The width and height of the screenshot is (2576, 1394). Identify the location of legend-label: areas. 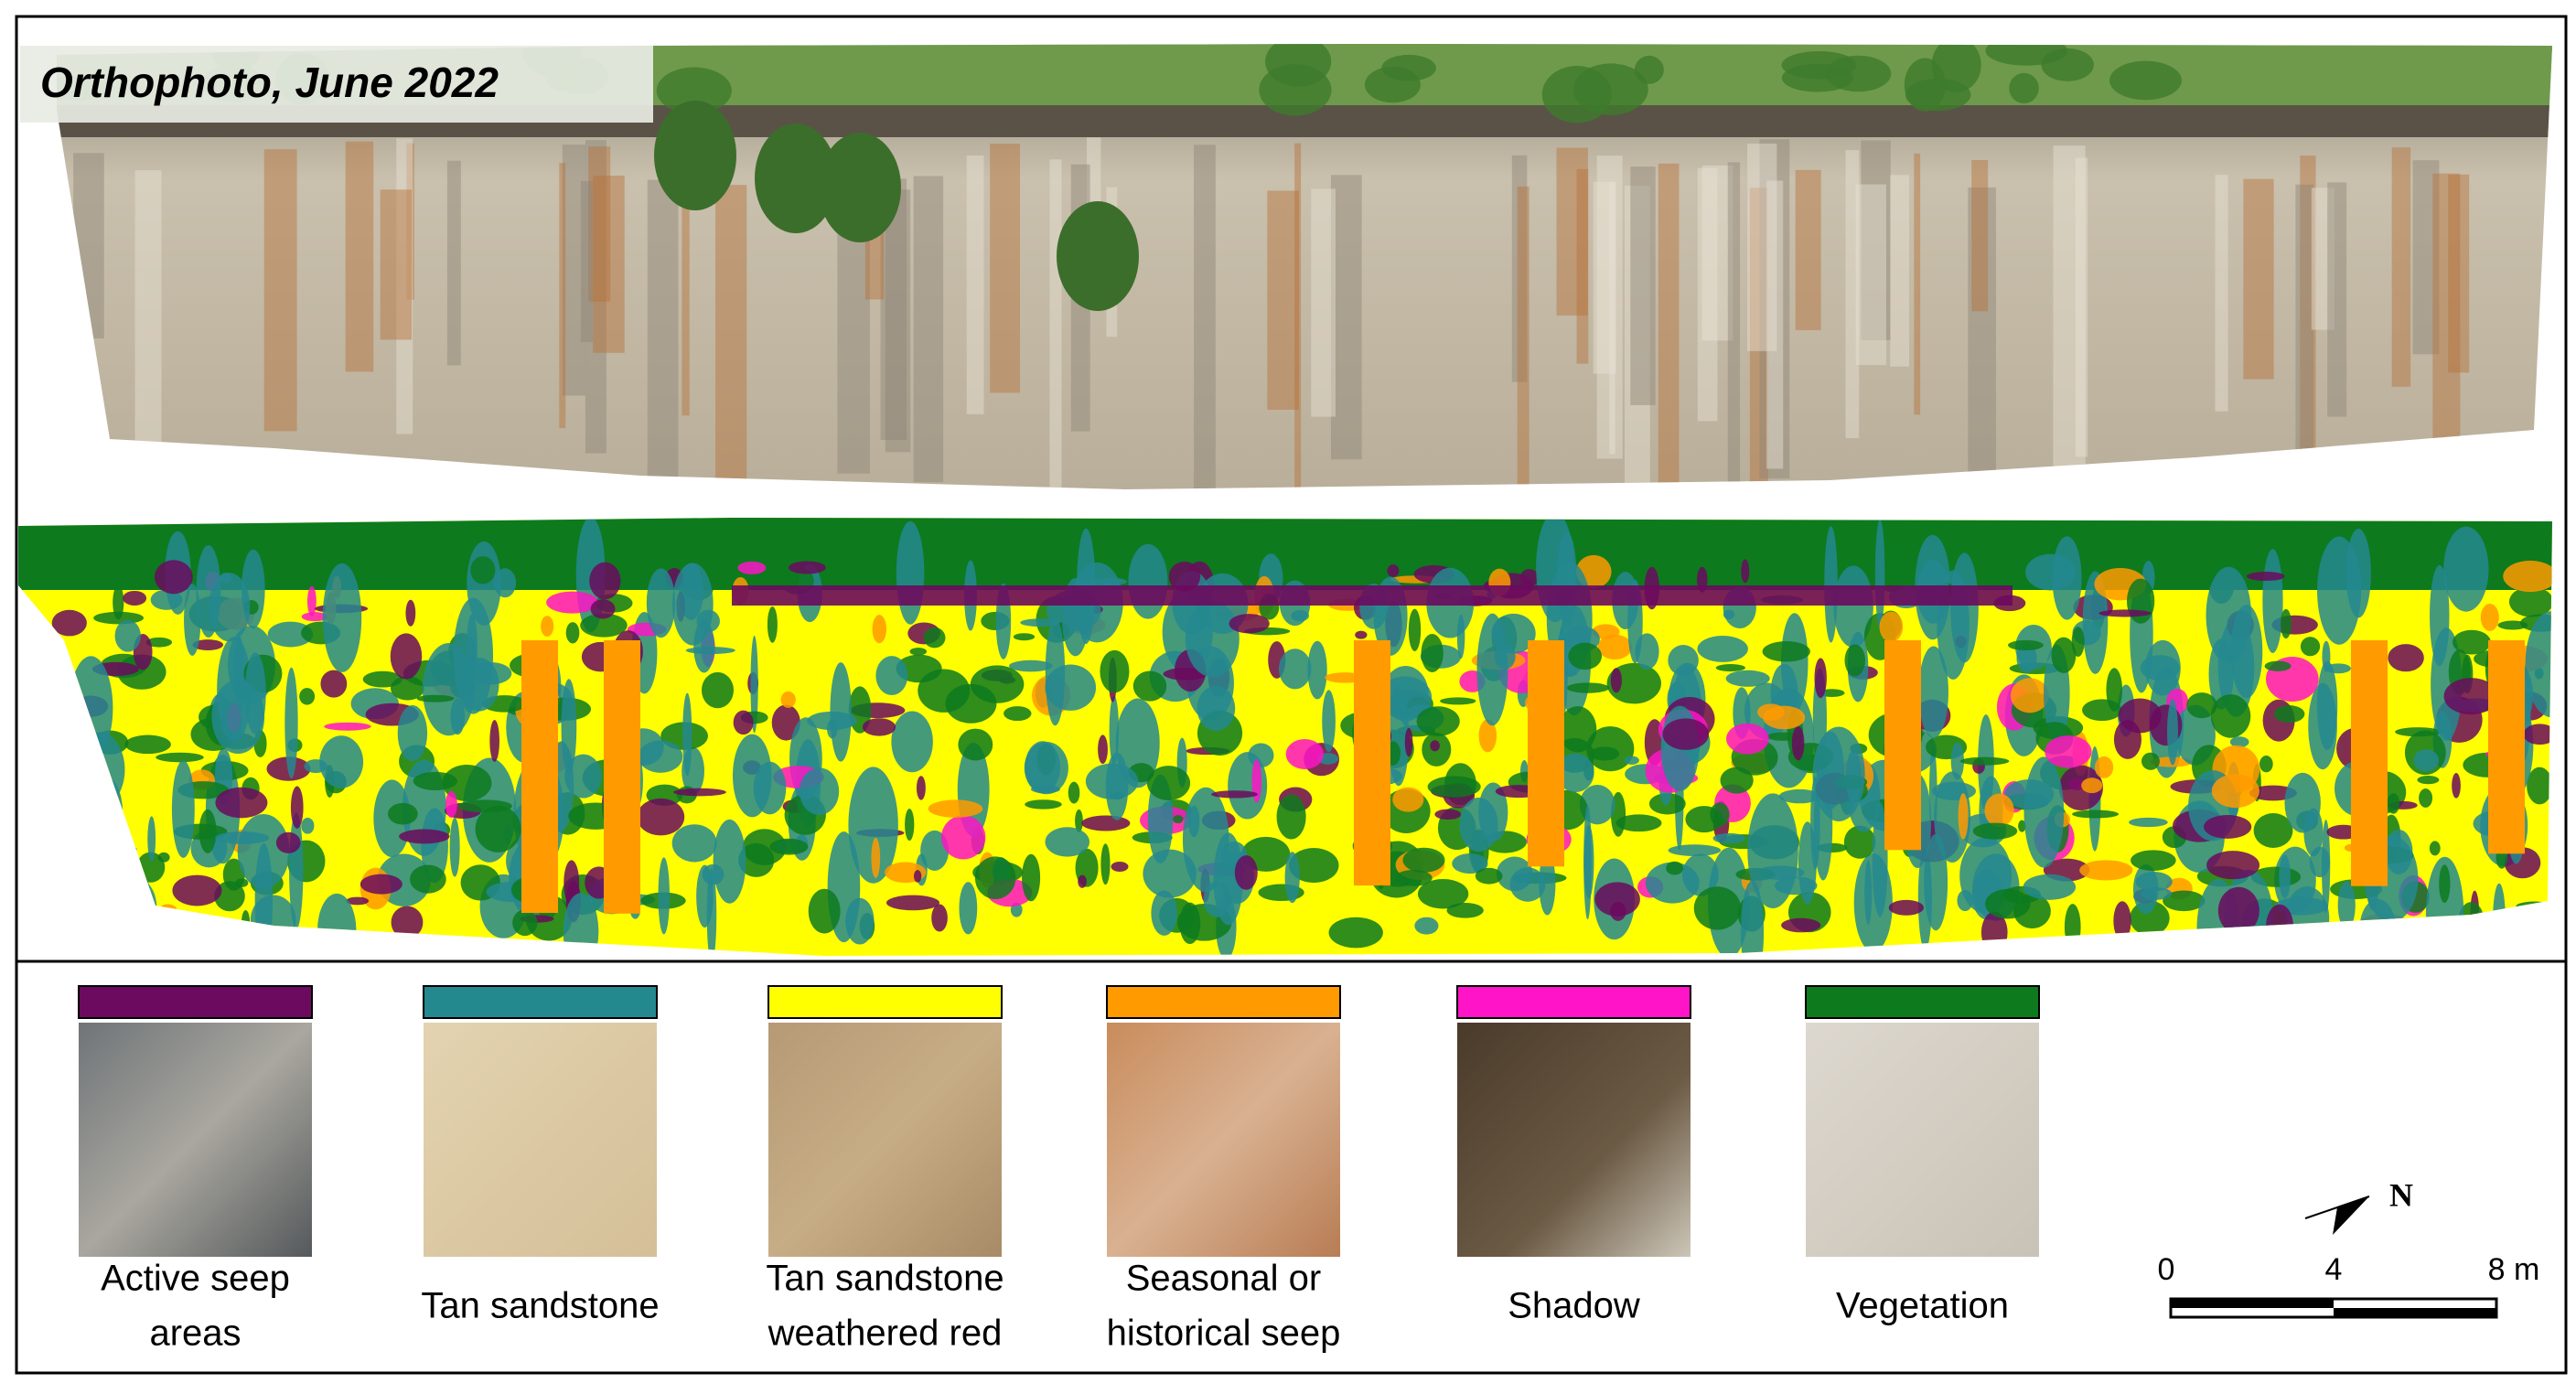
(195, 1334).